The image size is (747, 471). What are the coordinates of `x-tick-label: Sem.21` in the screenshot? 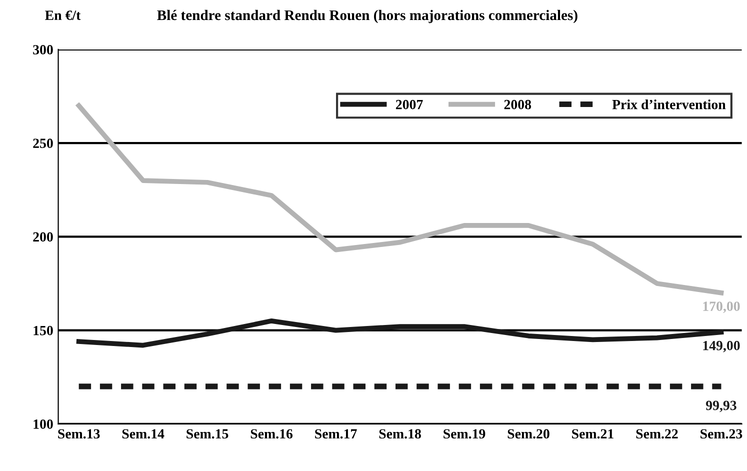 It's located at (593, 434).